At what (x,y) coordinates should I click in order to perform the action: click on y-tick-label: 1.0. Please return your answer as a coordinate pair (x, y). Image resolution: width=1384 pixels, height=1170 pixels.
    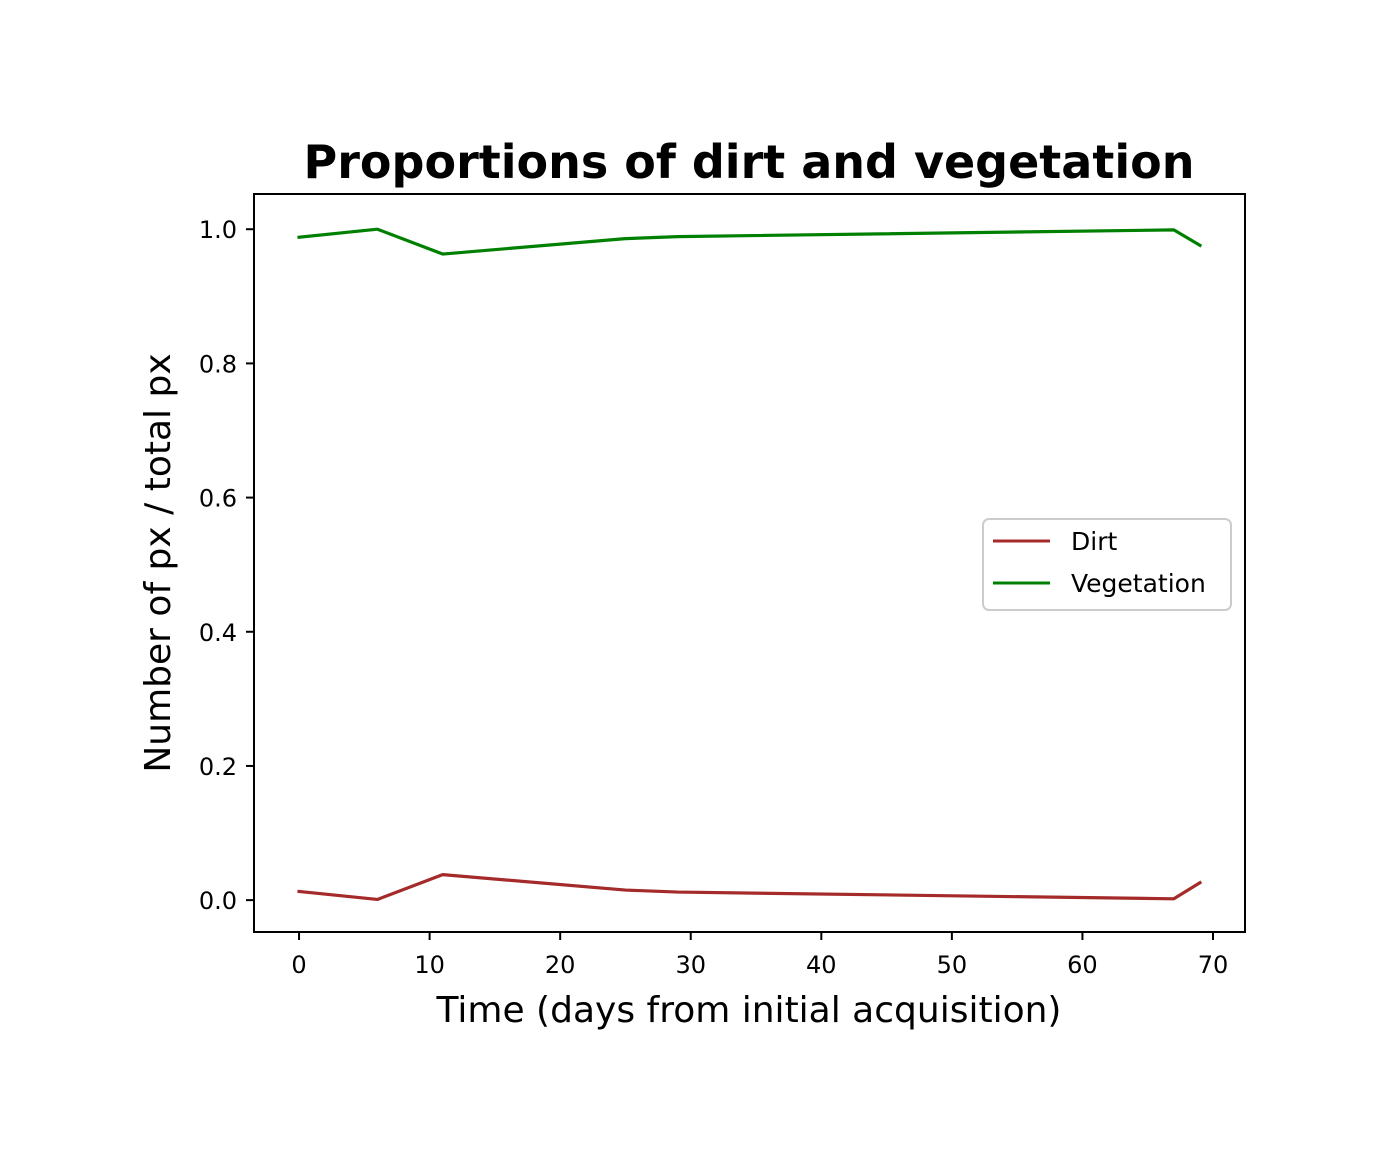
    Looking at the image, I should click on (218, 230).